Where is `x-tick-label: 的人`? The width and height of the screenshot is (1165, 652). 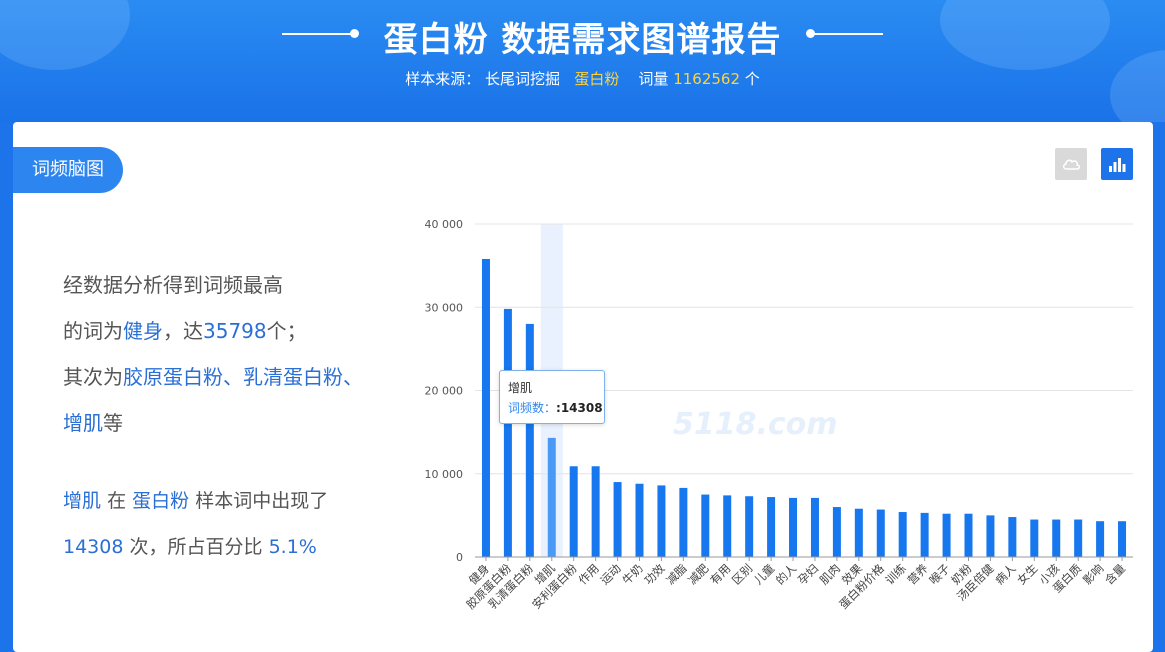
x-tick-label: 的人 is located at coordinates (786, 574).